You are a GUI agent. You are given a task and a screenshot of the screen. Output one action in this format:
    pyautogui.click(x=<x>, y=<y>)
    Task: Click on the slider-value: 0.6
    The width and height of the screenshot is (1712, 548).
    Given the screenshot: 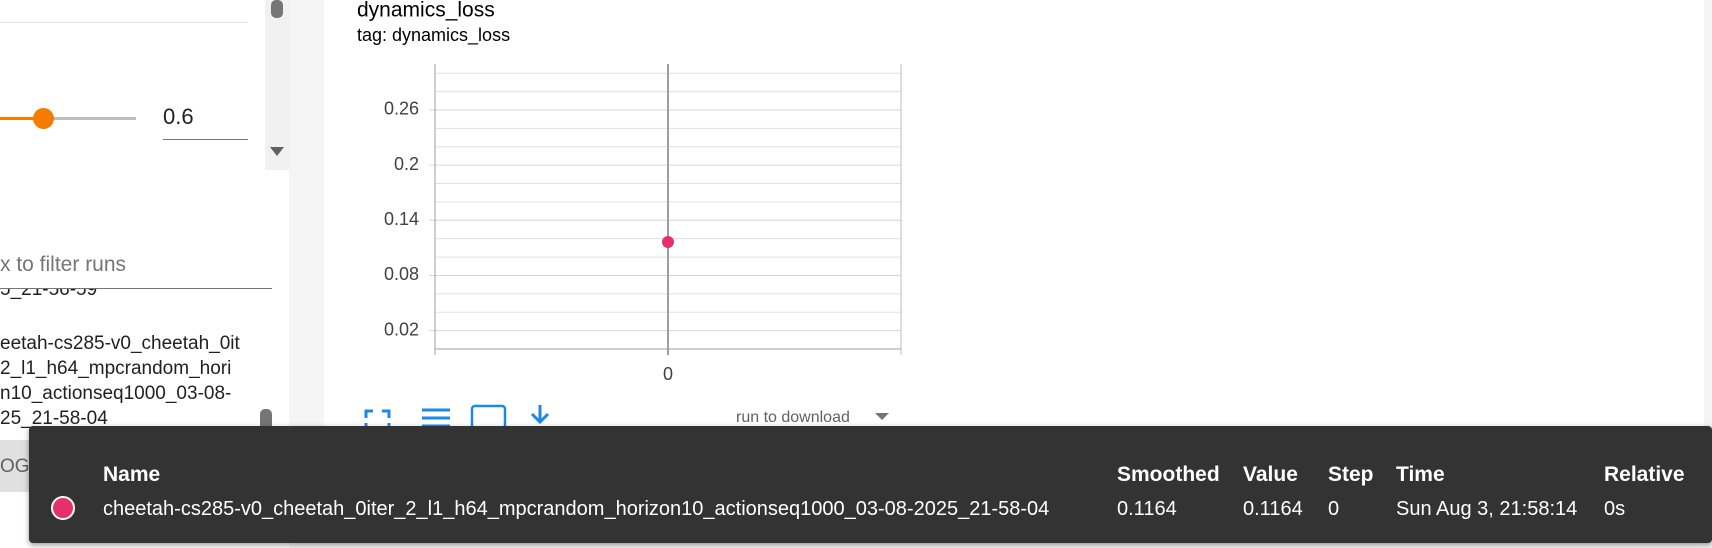 What is the action you would take?
    pyautogui.click(x=178, y=116)
    